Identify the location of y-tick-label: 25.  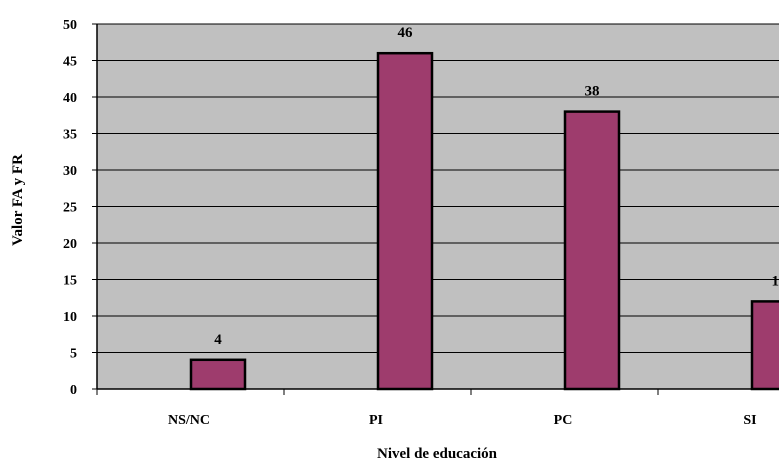
(70, 208).